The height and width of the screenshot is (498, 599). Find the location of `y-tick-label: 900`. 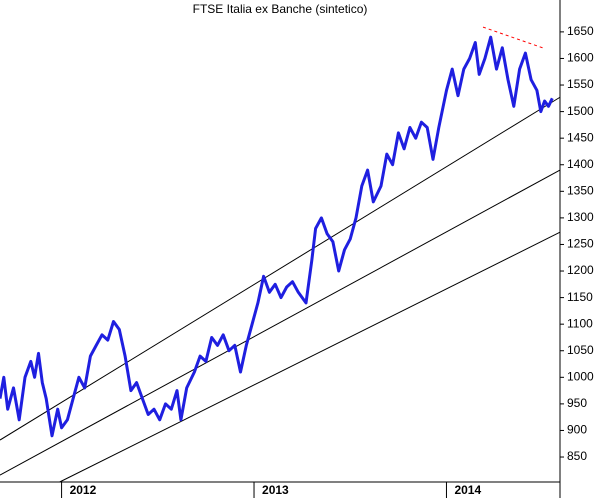

y-tick-label: 900 is located at coordinates (577, 430).